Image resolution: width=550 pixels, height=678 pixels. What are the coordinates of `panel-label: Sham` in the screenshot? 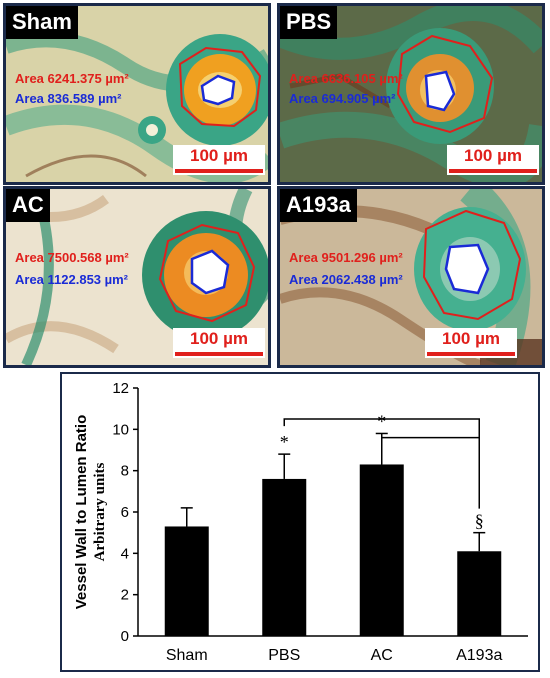 It's located at (42, 22).